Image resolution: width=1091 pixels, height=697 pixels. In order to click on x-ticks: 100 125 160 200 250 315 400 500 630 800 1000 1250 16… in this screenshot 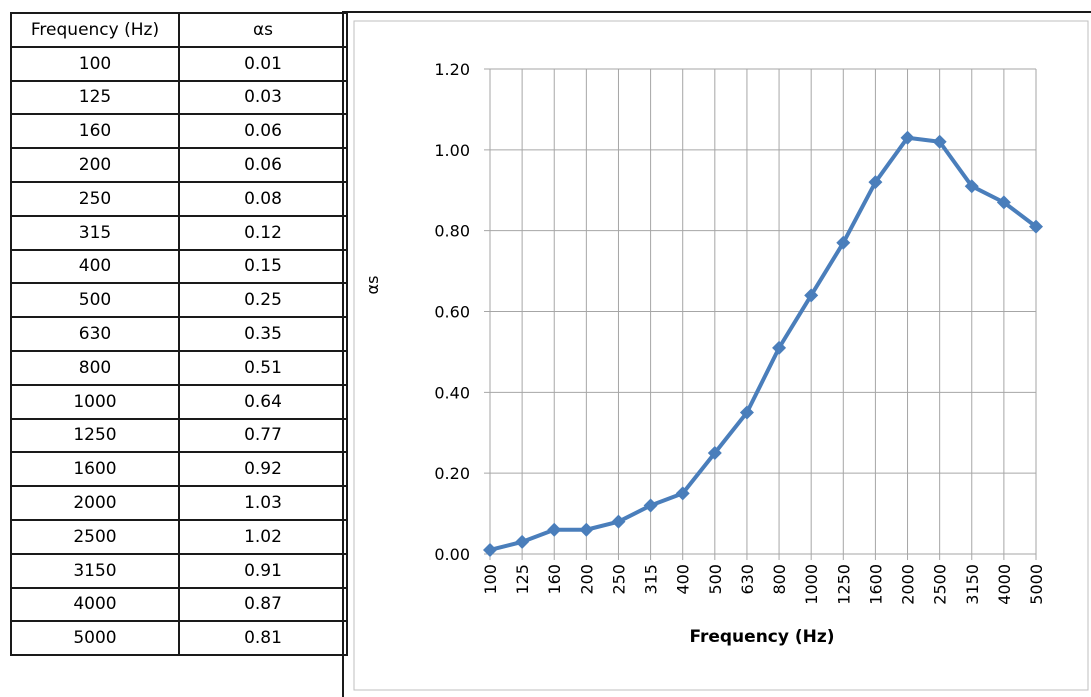, I will do `click(763, 584)`.